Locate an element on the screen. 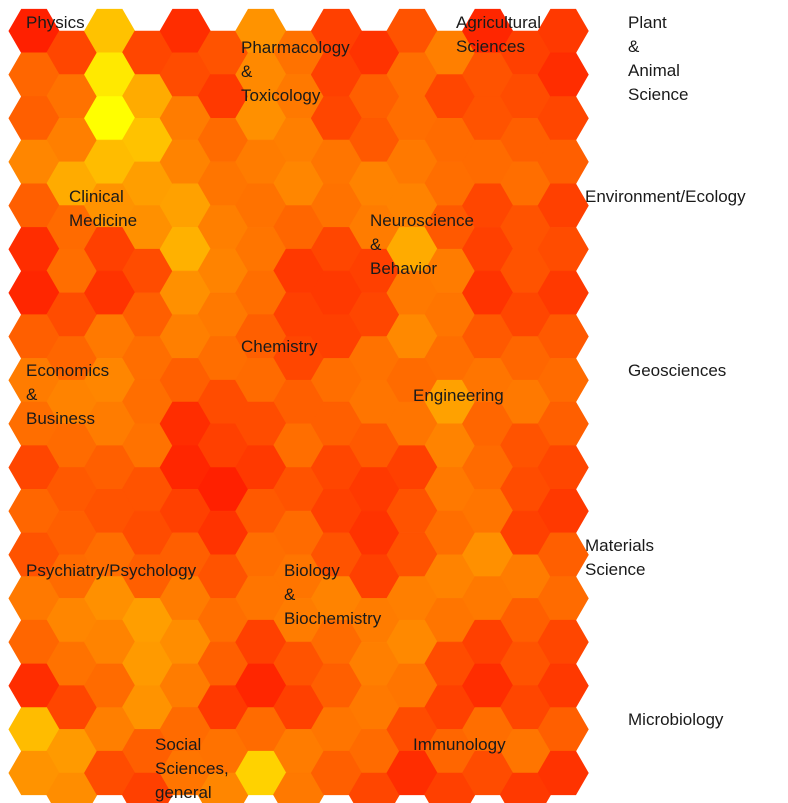 The height and width of the screenshot is (803, 788). category-label: Social Sciences, general is located at coordinates (192, 768).